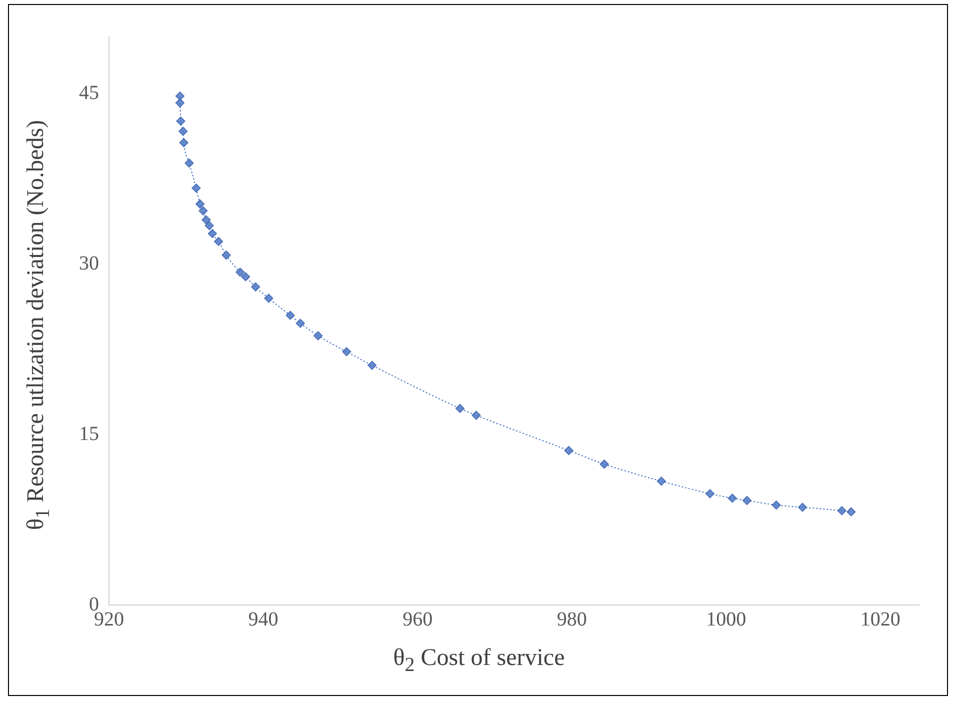 The width and height of the screenshot is (957, 702). I want to click on x-tick-label: 960, so click(417, 619).